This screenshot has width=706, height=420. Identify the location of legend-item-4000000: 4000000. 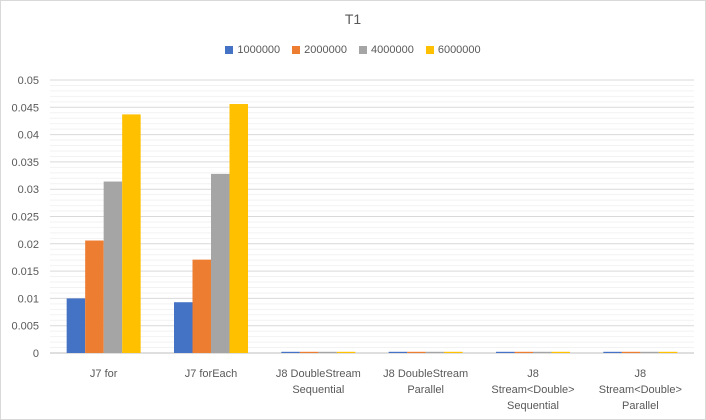
(386, 50).